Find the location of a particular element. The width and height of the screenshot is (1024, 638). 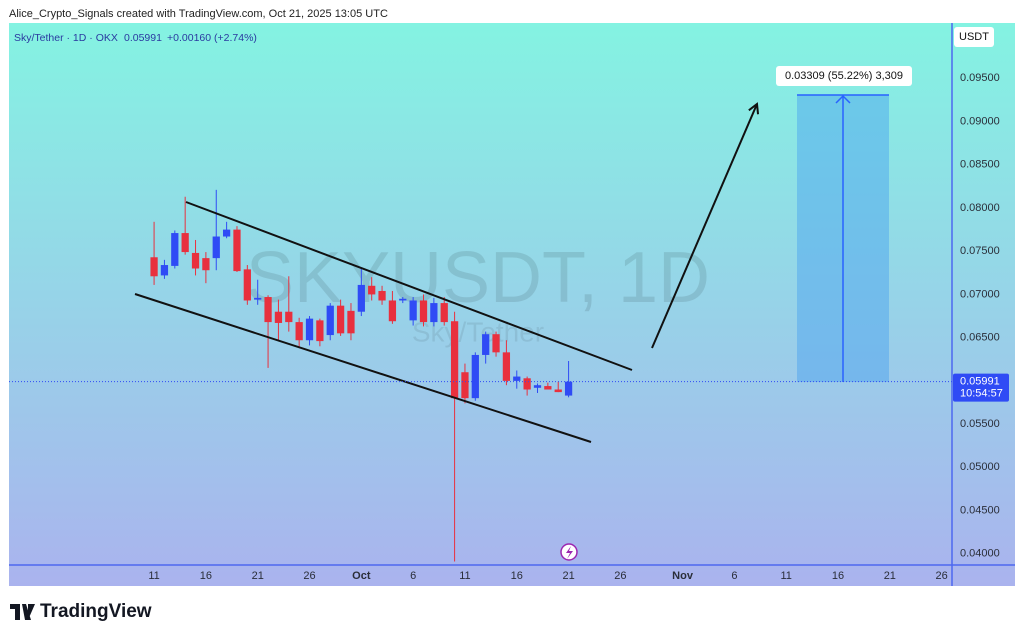

watermark: SKYUSDT, 1D is located at coordinates (478, 278).